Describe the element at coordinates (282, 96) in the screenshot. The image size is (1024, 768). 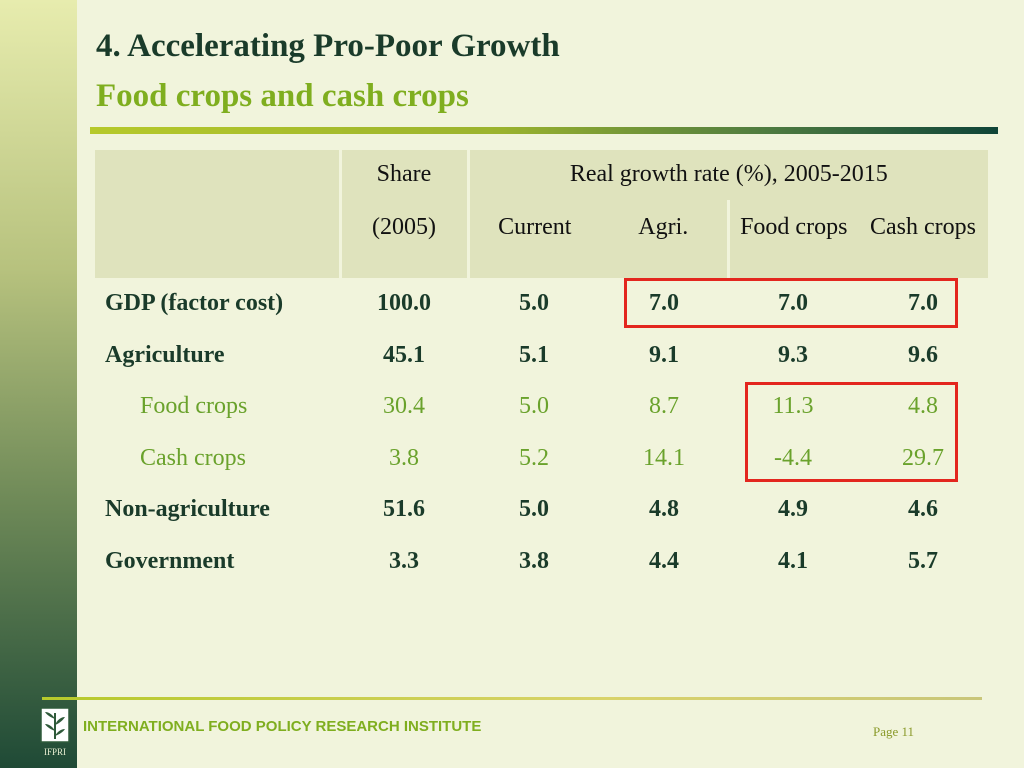
I see `slide-subtitle: Food crops and cash crops` at that location.